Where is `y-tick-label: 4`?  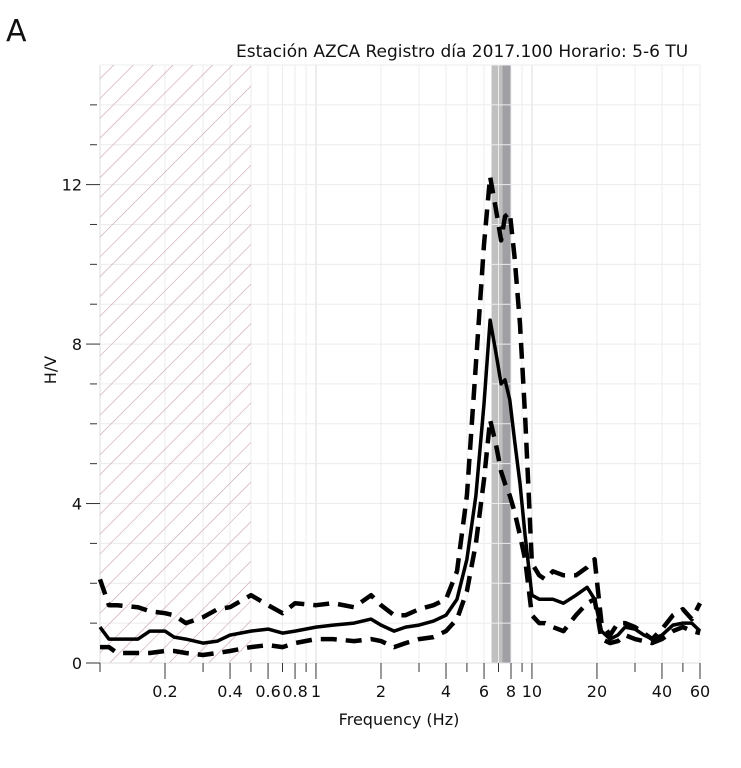 y-tick-label: 4 is located at coordinates (77, 504).